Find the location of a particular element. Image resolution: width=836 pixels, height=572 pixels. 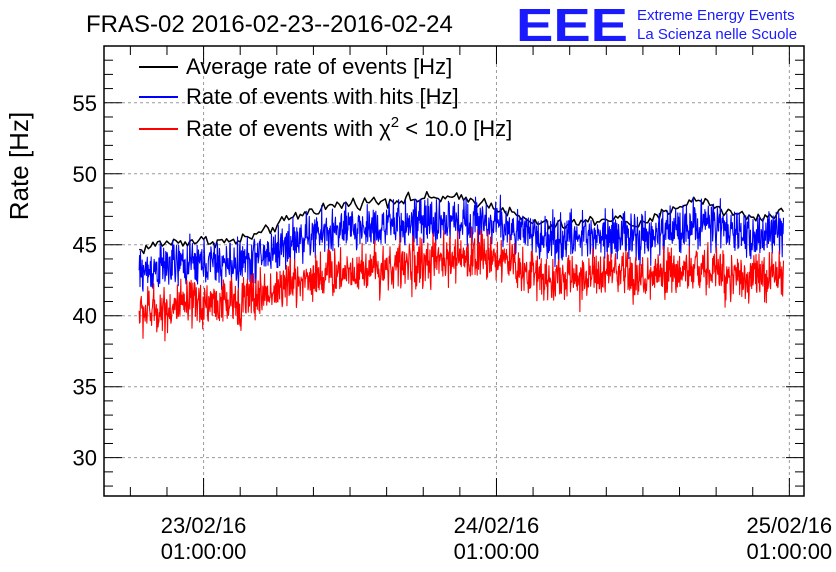

legend-entry: Rate of events with hits [Hz] is located at coordinates (322, 96).